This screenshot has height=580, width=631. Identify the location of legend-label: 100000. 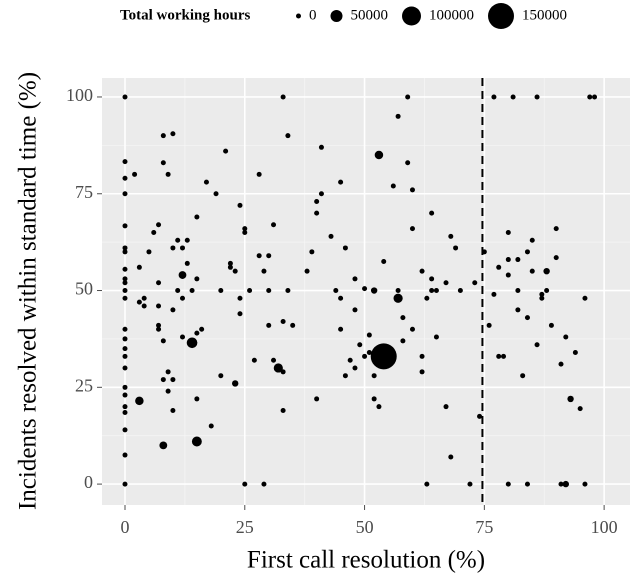
(451, 15).